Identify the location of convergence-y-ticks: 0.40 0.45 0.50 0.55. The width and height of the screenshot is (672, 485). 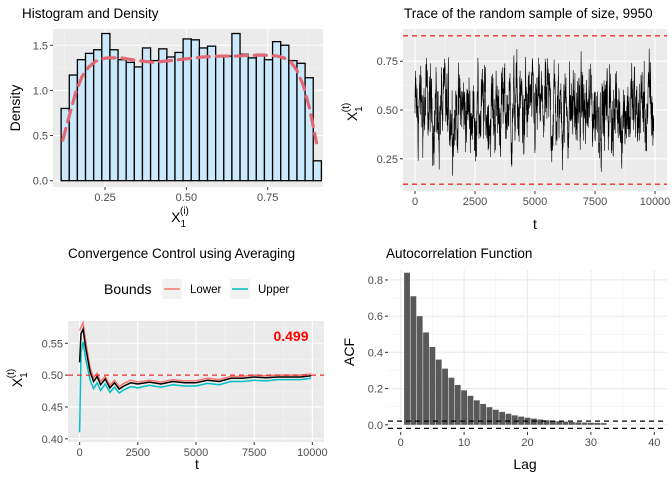
(55, 392).